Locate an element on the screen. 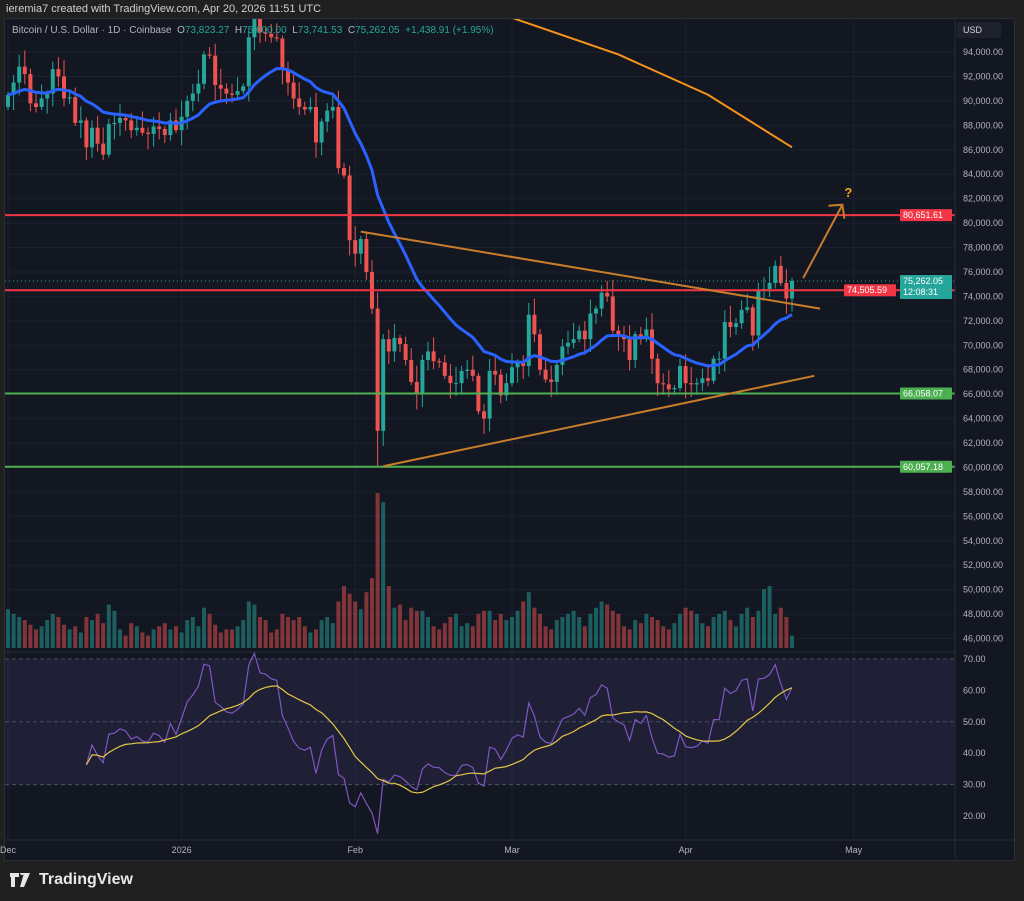  price-axis-label: 46,000.00 is located at coordinates (983, 639).